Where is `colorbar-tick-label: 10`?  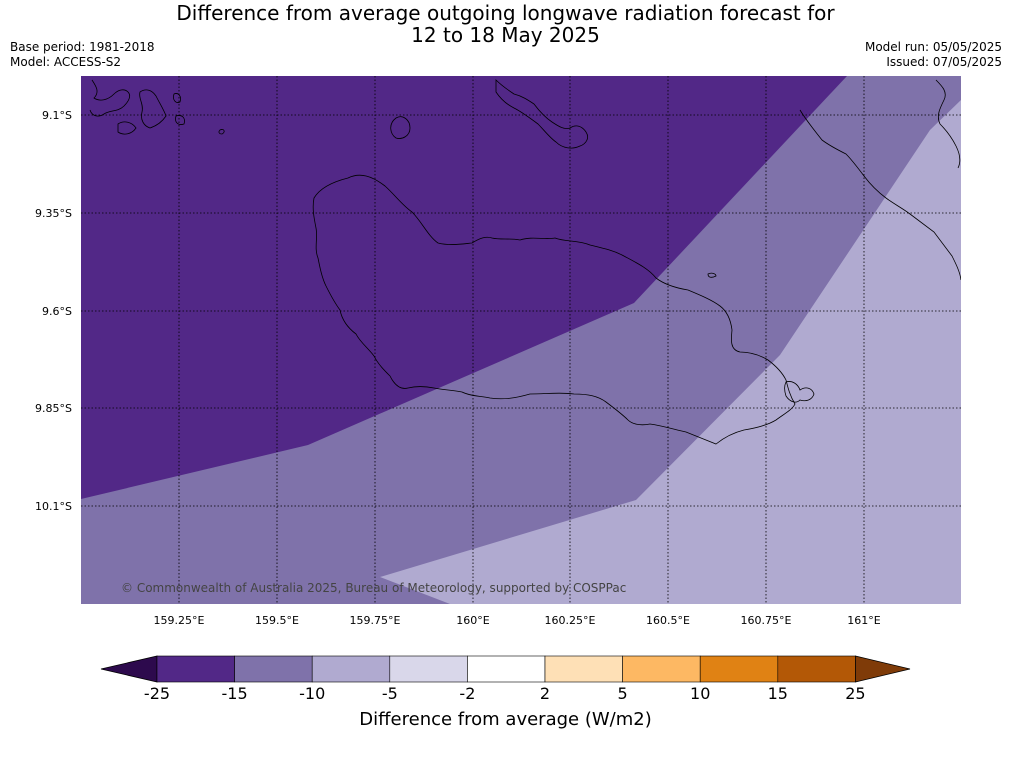 colorbar-tick-label: 10 is located at coordinates (700, 693).